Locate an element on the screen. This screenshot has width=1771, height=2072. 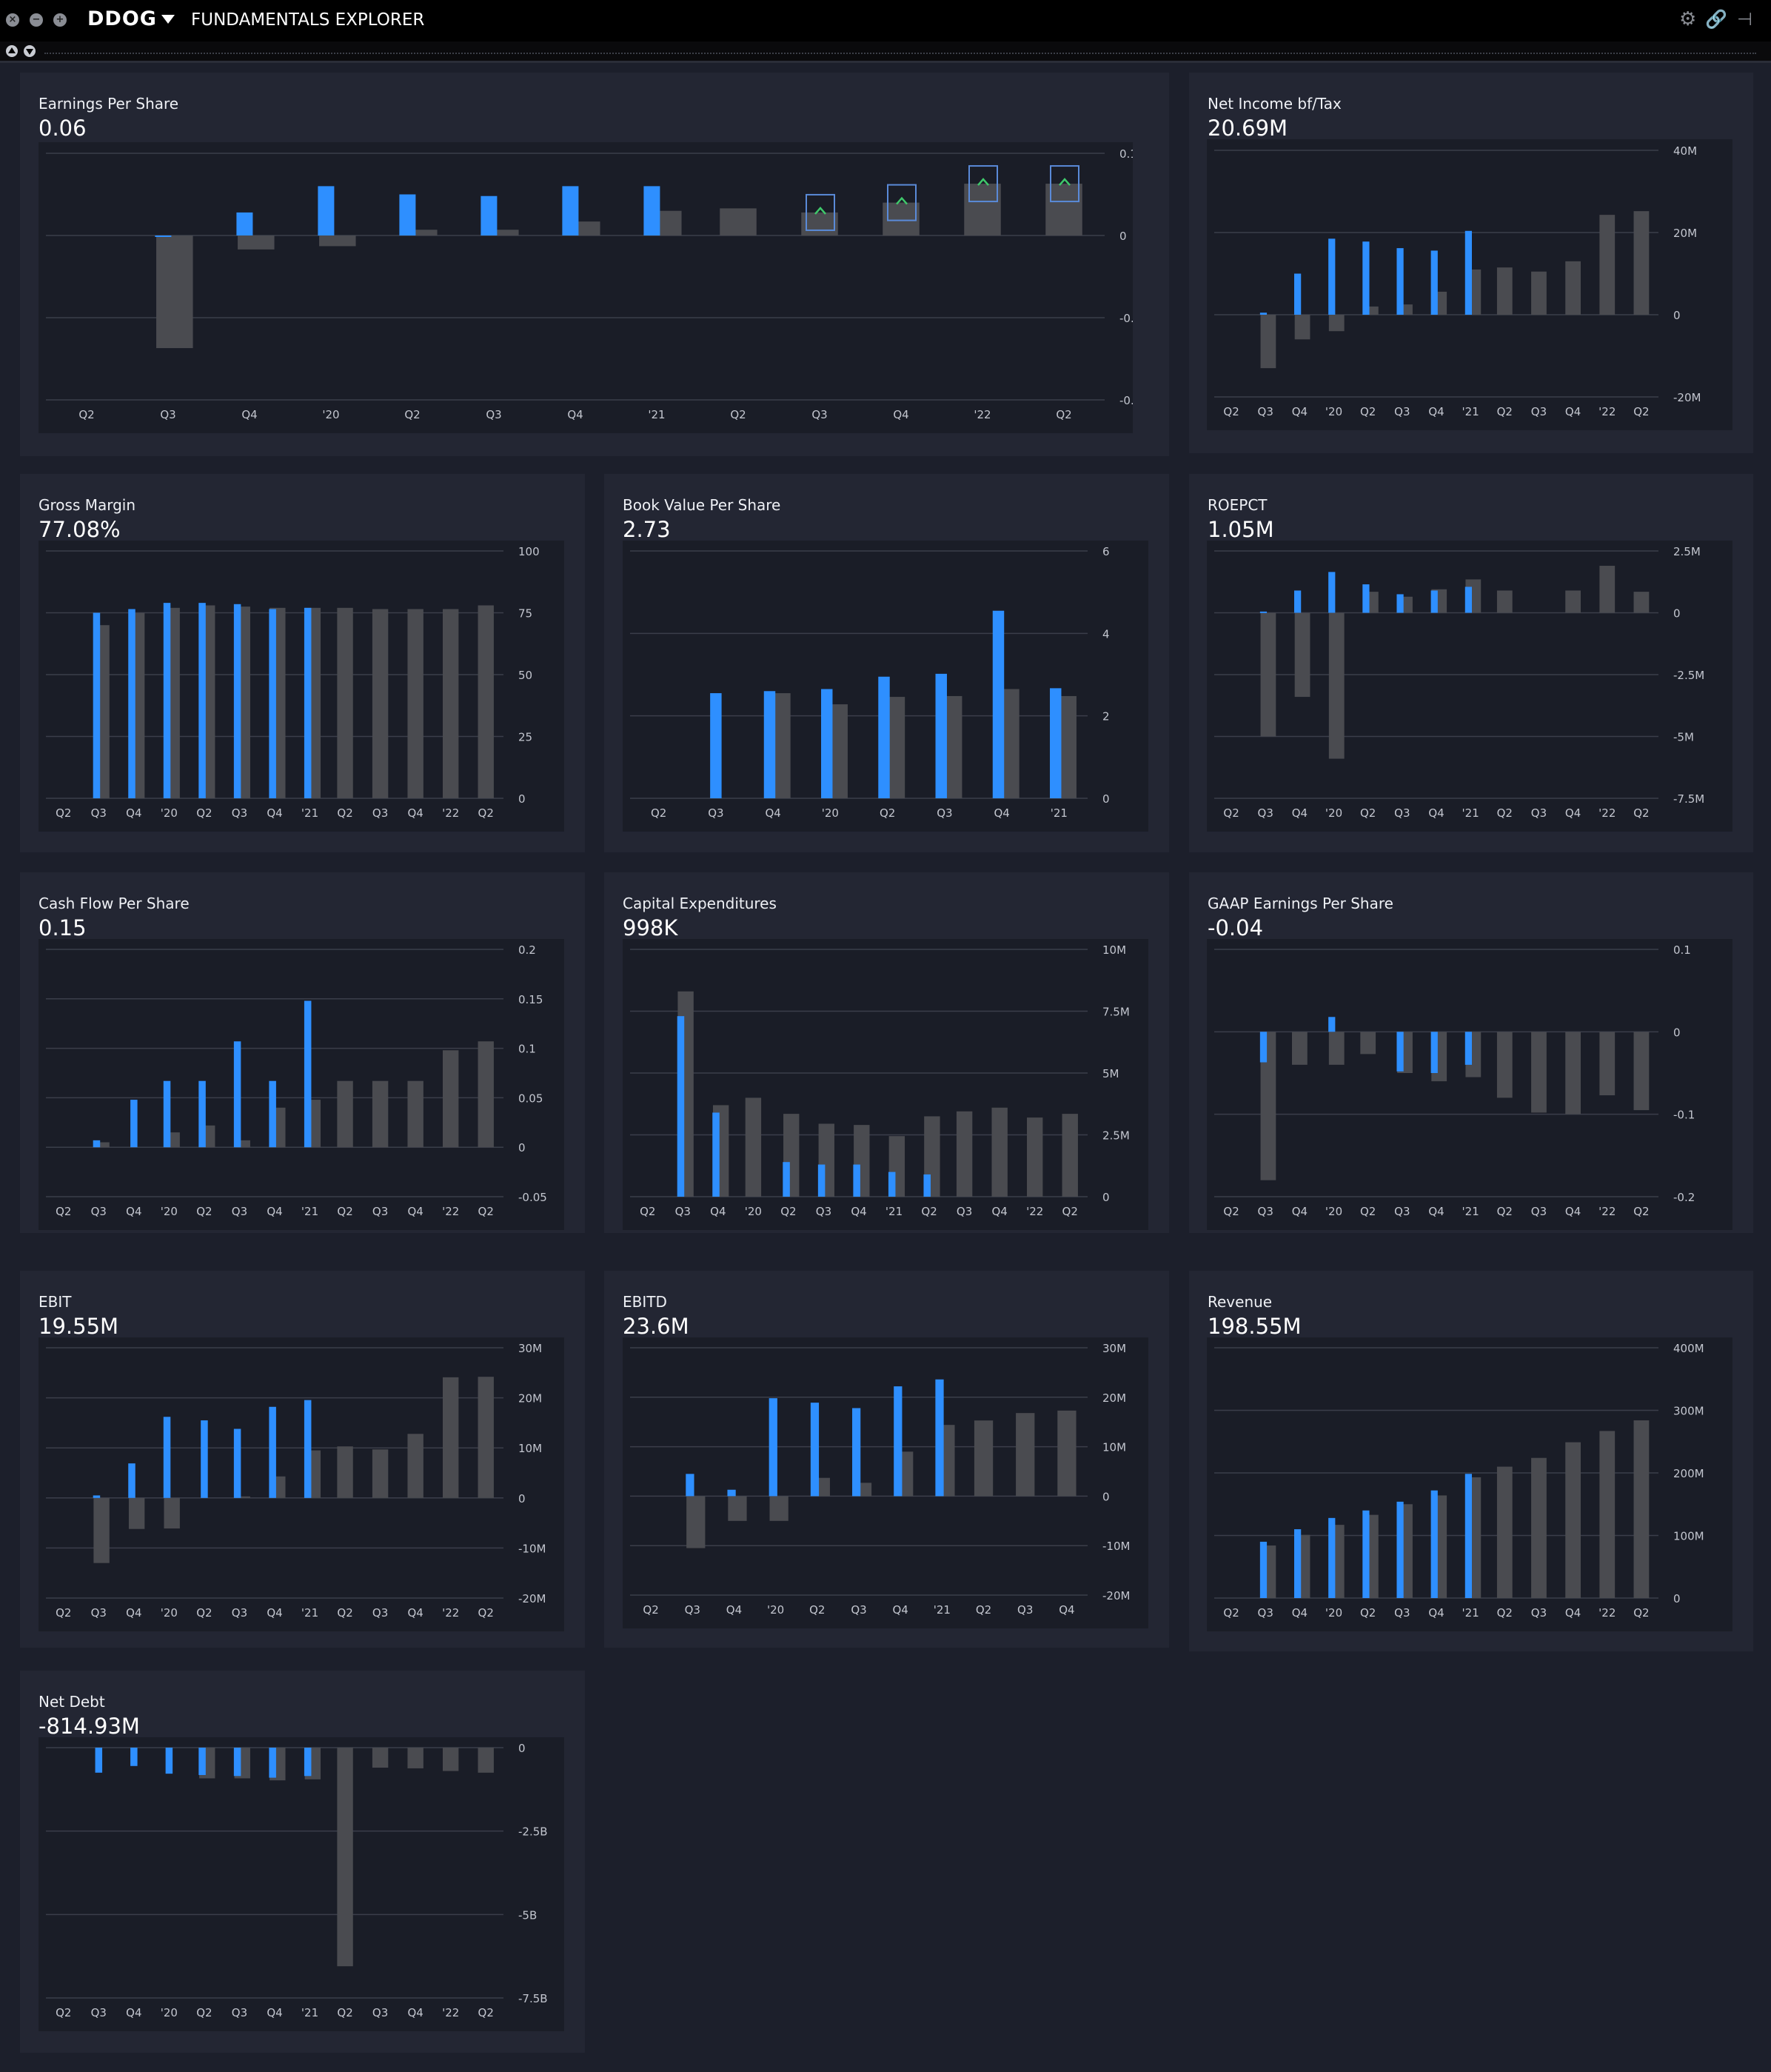
y-tick-label: -10M is located at coordinates (1116, 1546).